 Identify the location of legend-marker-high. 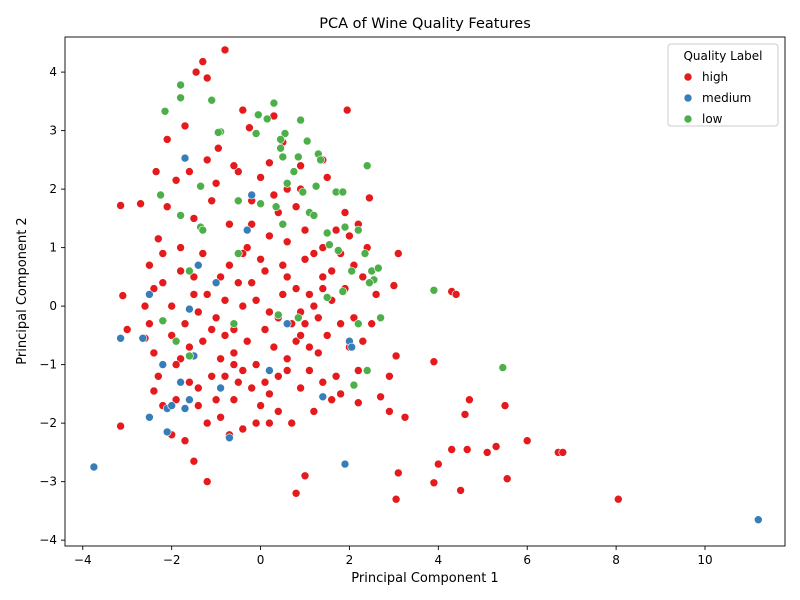
(688, 77).